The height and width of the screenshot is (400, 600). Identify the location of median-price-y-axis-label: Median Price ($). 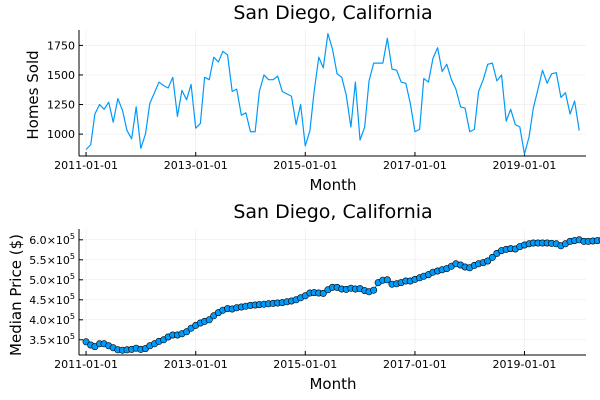
(16, 295).